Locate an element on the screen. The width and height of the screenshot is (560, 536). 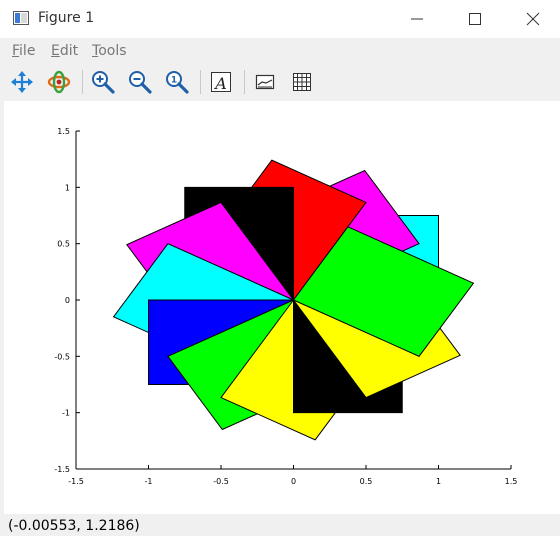
menu-bar: File Edit Tools is located at coordinates (280, 51).